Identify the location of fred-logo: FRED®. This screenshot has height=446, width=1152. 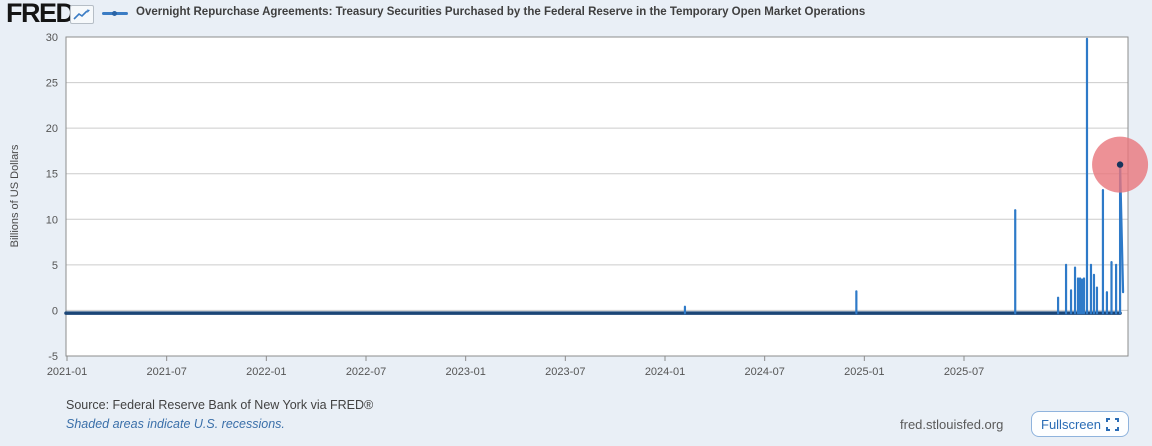
(42, 14).